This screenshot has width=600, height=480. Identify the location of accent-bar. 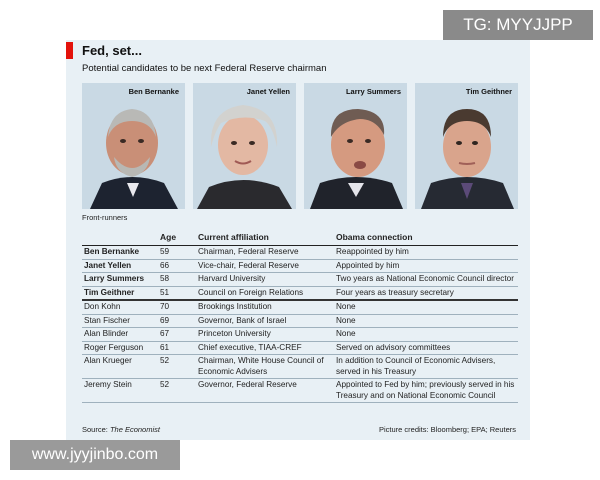
(69, 50).